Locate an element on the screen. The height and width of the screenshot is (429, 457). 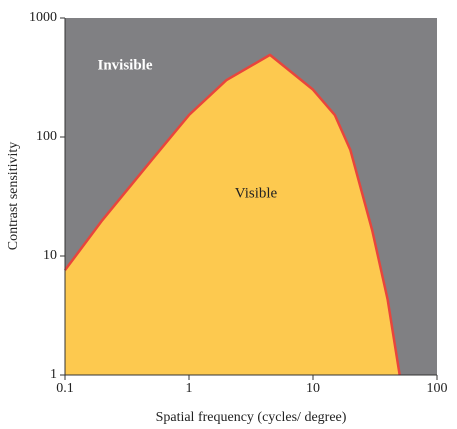
y-axis-label: Contrast sensitivity is located at coordinates (13, 196).